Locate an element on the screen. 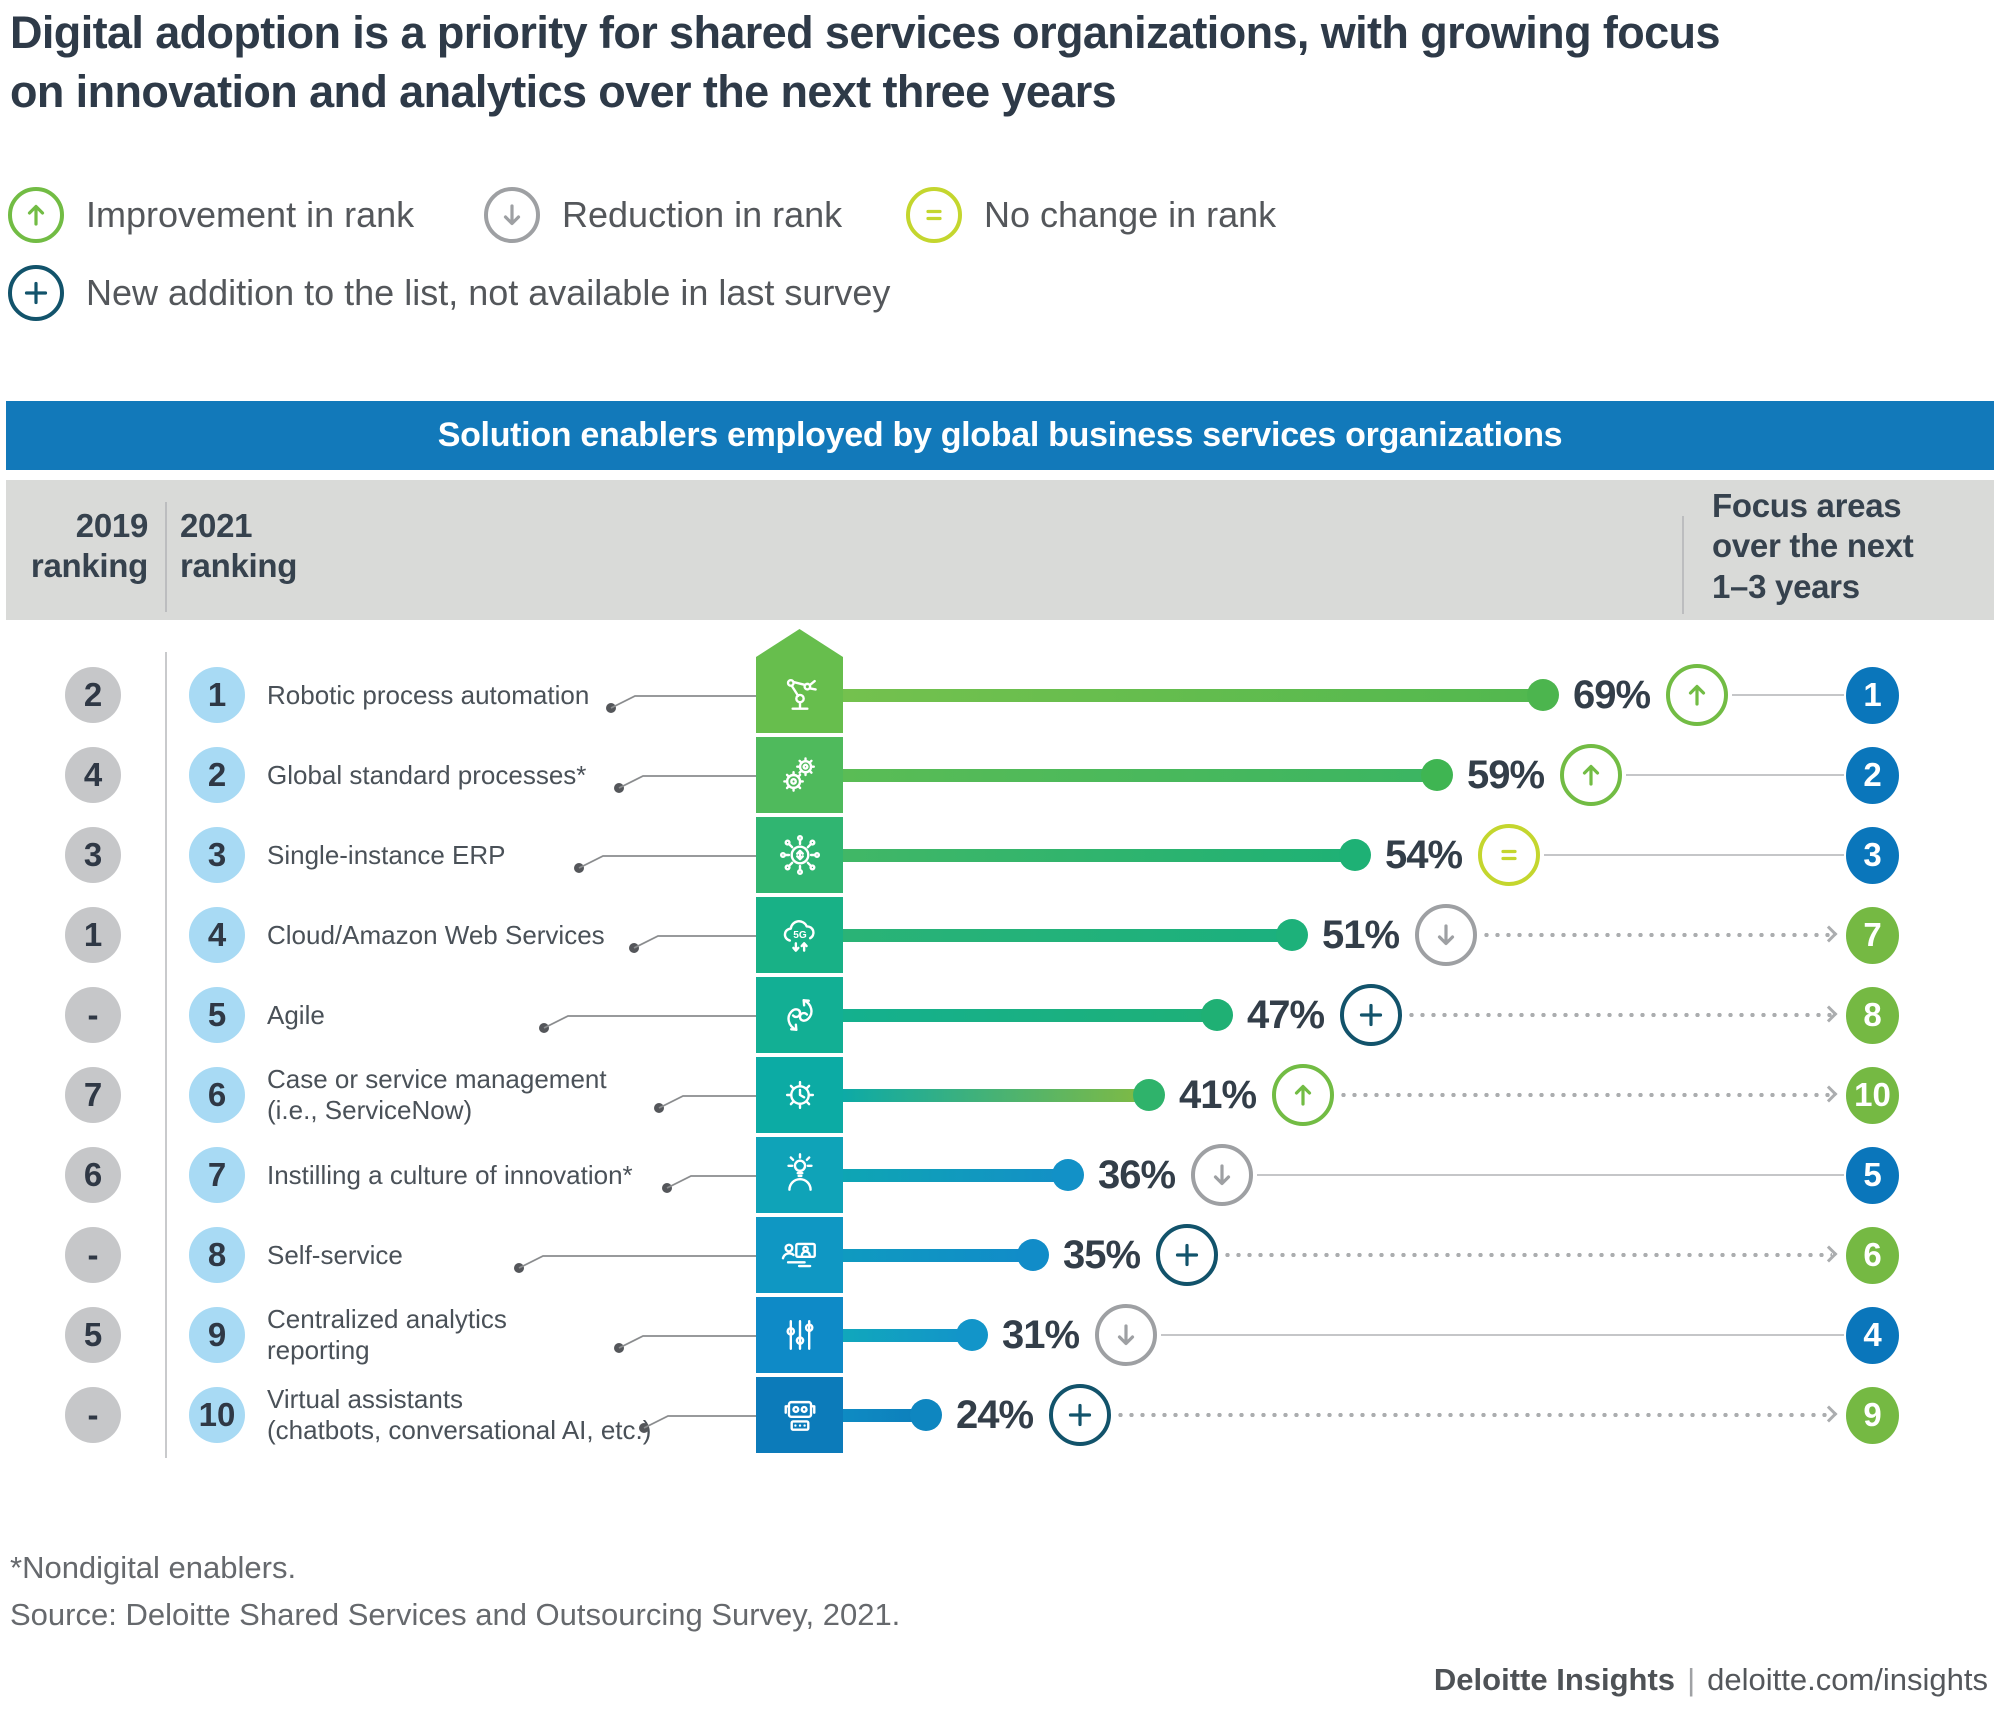 This screenshot has height=1722, width=2000. value-label: 54% is located at coordinates (1424, 854).